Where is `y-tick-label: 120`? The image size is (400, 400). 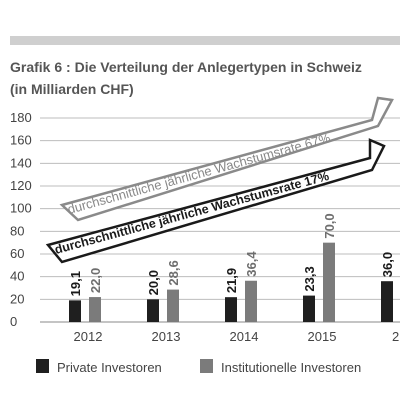
y-tick-label: 120 is located at coordinates (21, 185).